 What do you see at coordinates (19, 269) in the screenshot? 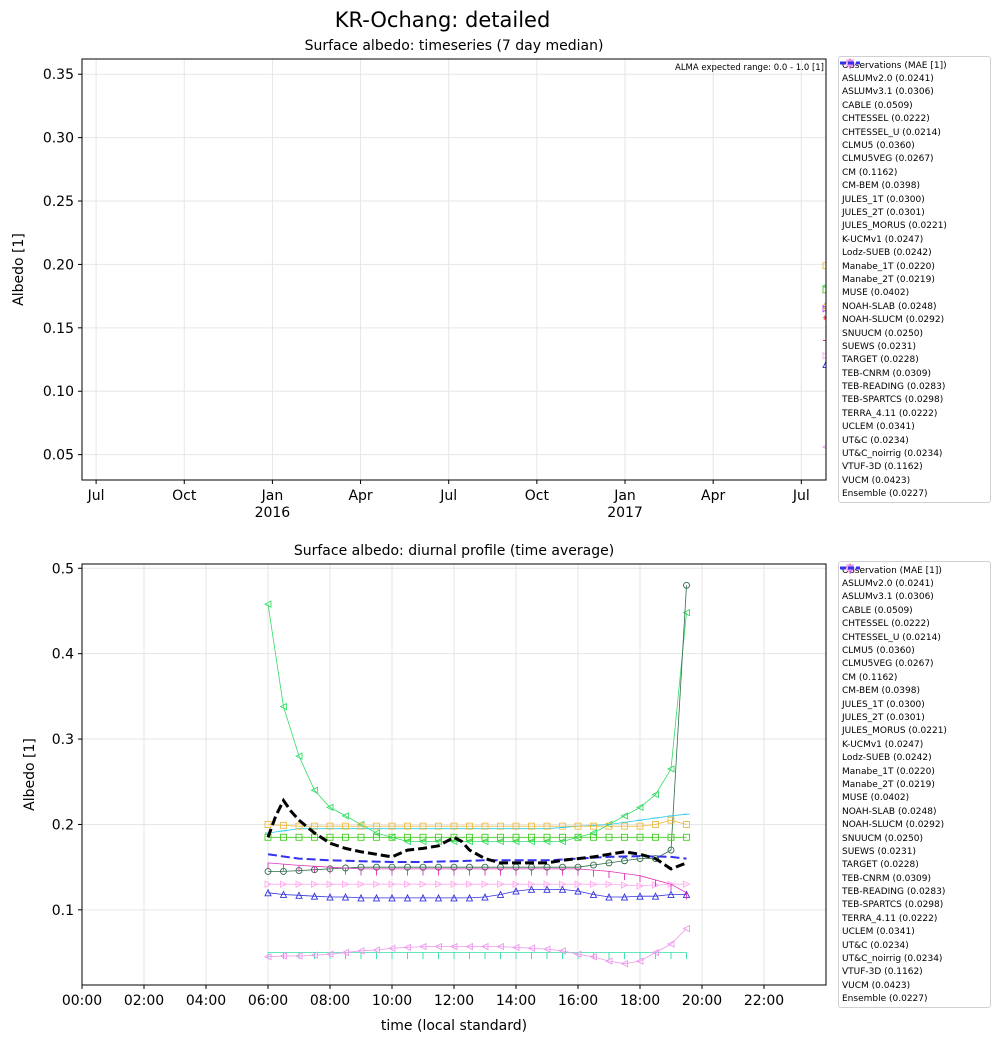
I see `y-axis-label: Albedo [1]` at bounding box center [19, 269].